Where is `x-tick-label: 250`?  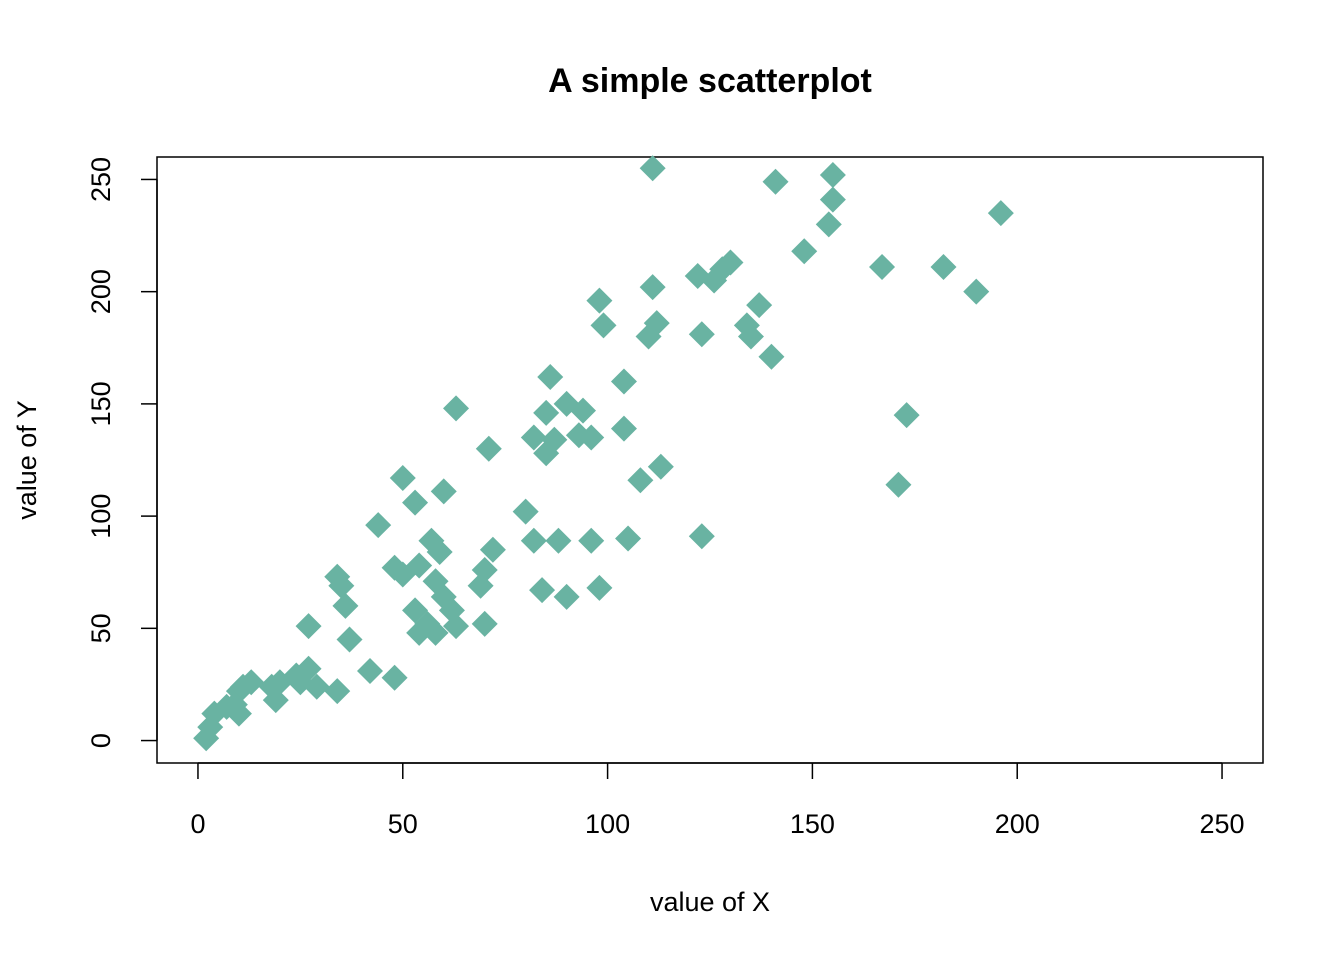
x-tick-label: 250 is located at coordinates (1222, 824).